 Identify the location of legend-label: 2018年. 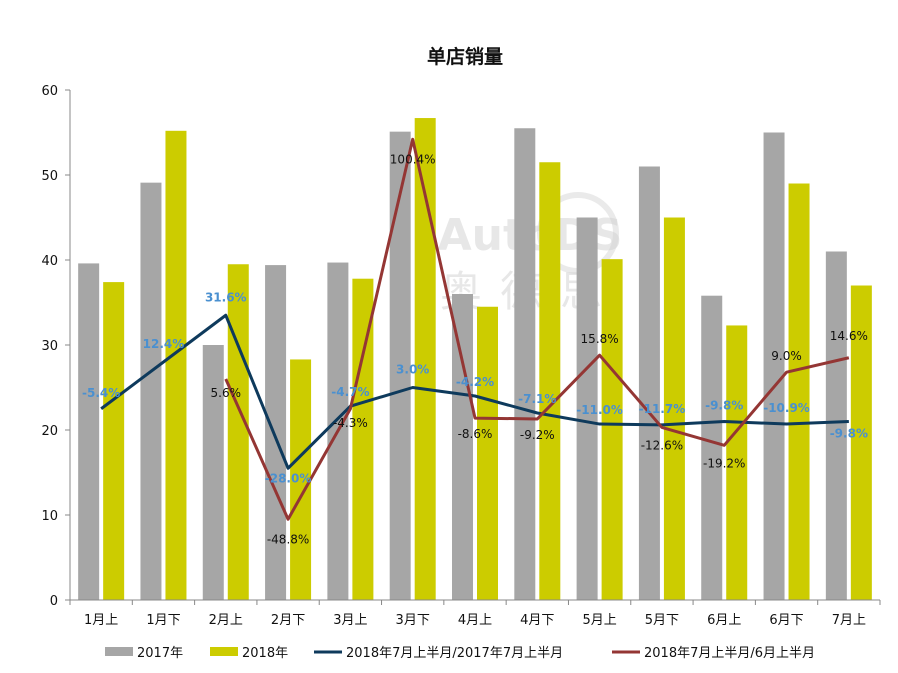
(265, 653).